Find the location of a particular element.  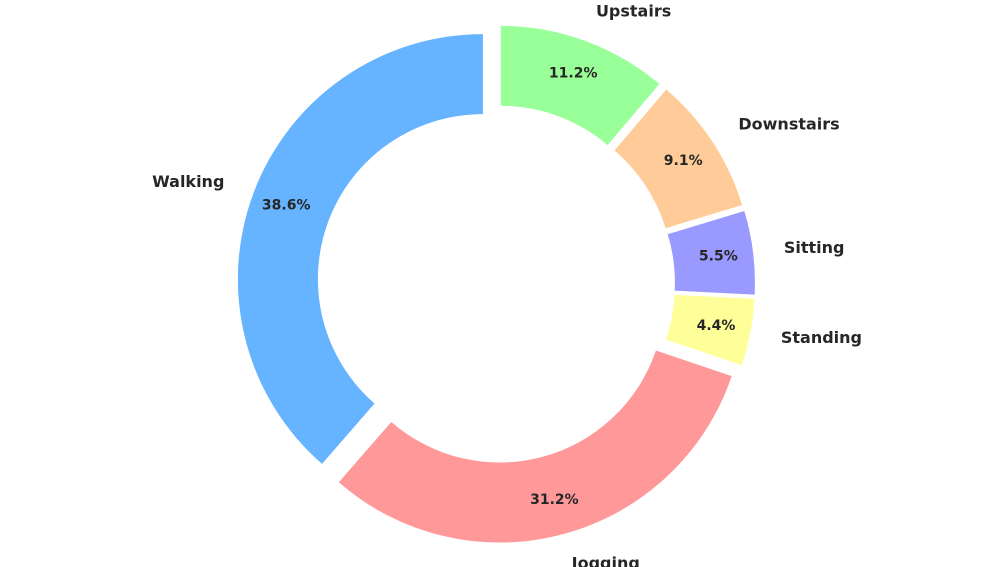

pct-label-standing: 4.4% is located at coordinates (716, 326).